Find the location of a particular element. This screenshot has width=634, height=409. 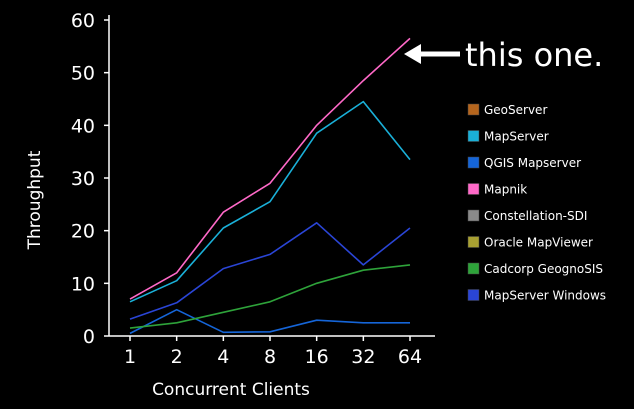

y-tick-label: 10 is located at coordinates (83, 284).